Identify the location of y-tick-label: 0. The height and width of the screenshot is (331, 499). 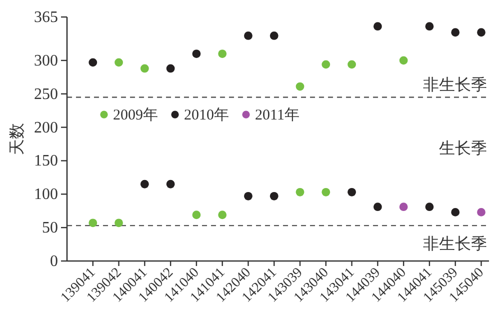
(54, 261).